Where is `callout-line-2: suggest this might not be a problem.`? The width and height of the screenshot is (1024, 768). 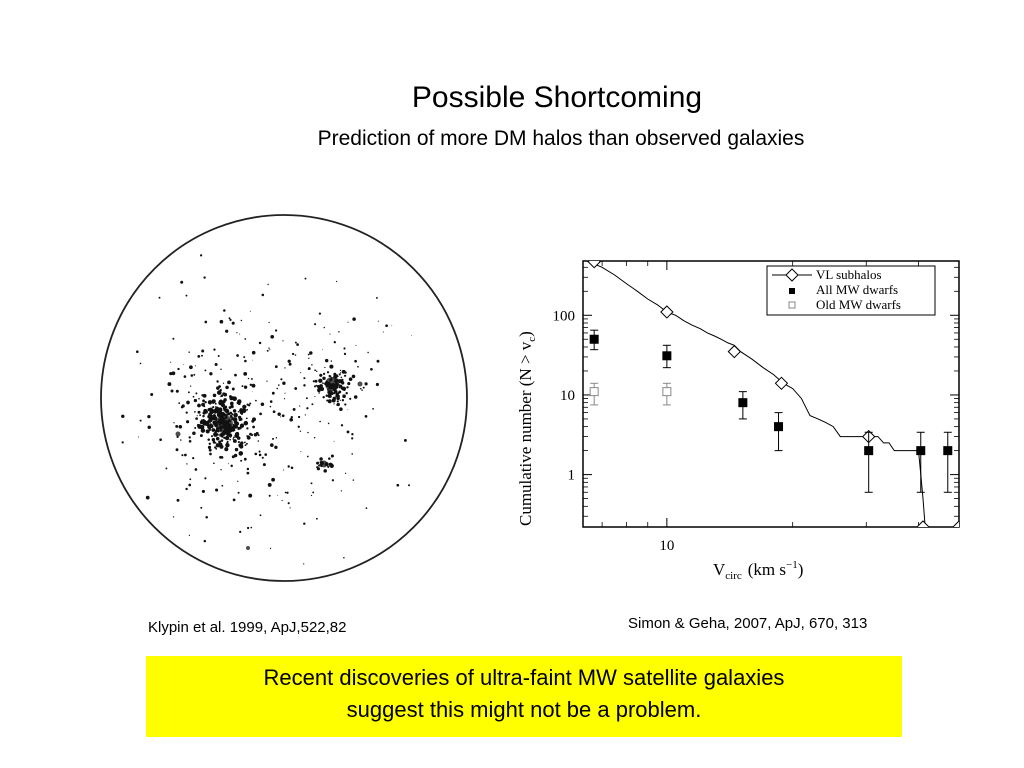
callout-line-2: suggest this might not be a problem. is located at coordinates (524, 709).